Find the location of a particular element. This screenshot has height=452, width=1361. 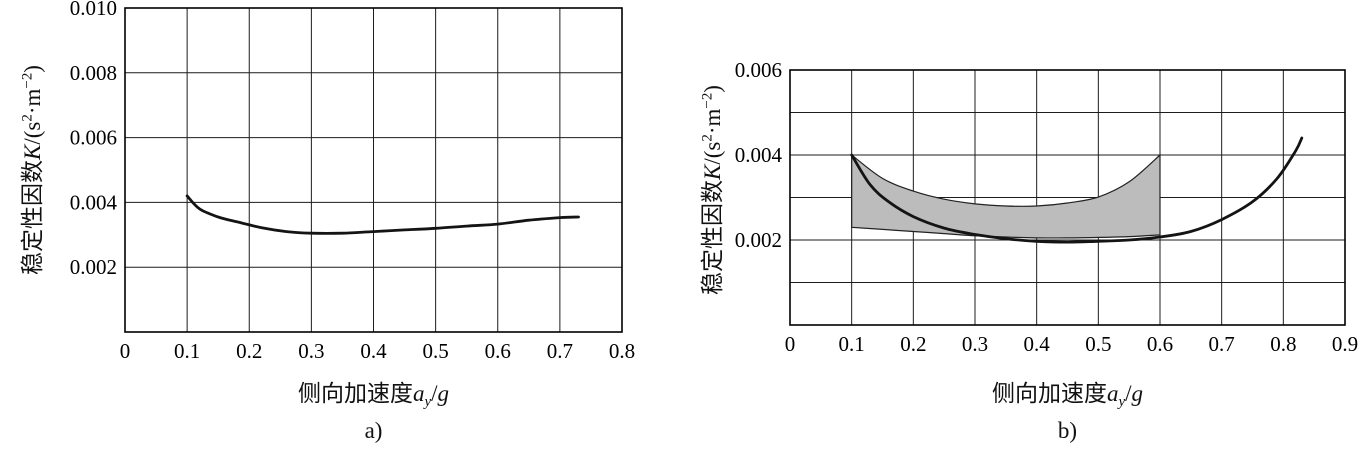

subfigure-label-b: b) is located at coordinates (1067, 430).